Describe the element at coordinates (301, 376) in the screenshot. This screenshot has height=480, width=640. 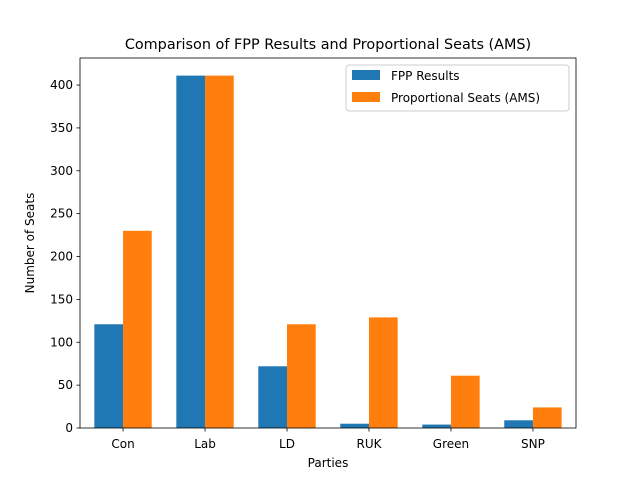
I see `bar-ams-ld` at that location.